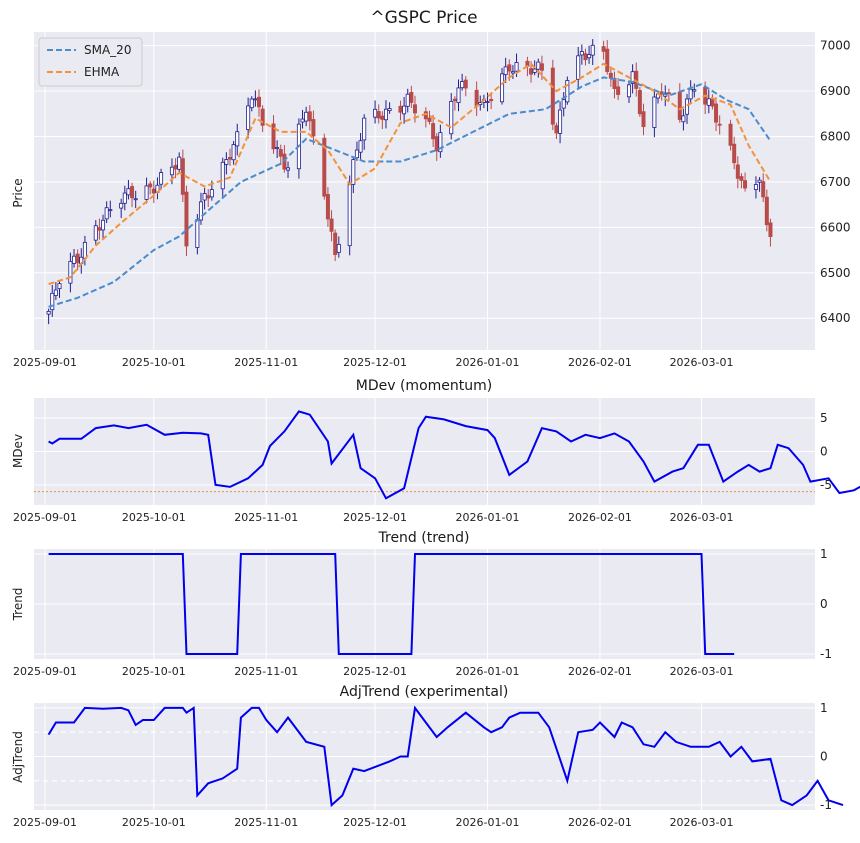  Describe the element at coordinates (391, 604) in the screenshot. I see `trend-series-line` at that location.